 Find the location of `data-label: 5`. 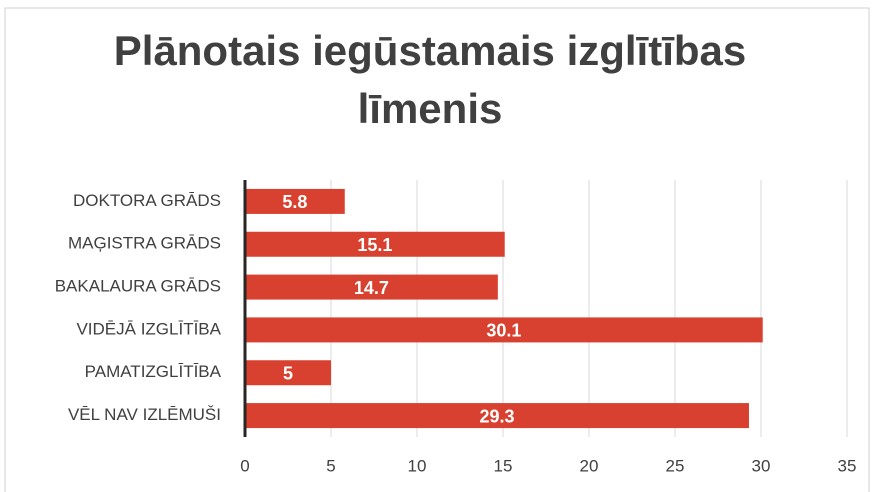

data-label: 5 is located at coordinates (288, 374).